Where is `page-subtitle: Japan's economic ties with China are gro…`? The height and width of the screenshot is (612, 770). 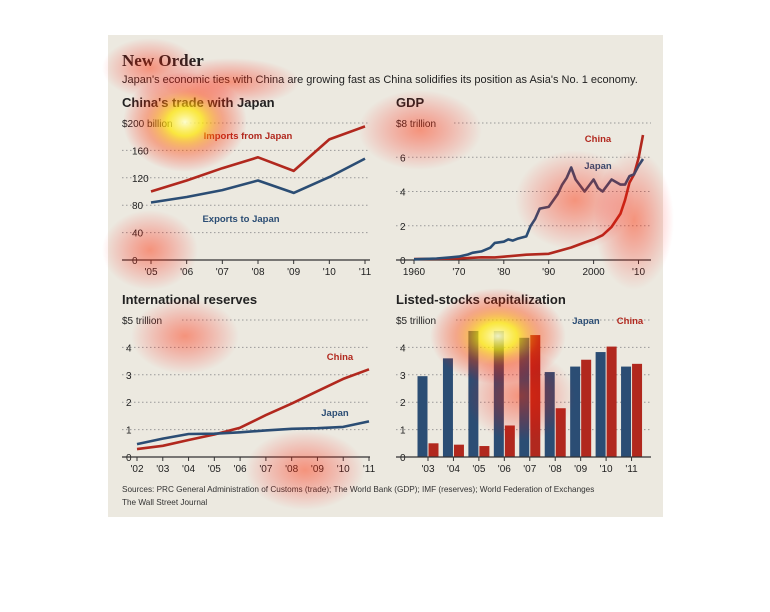
page-subtitle: Japan's economic ties with China are gro… is located at coordinates (380, 80).